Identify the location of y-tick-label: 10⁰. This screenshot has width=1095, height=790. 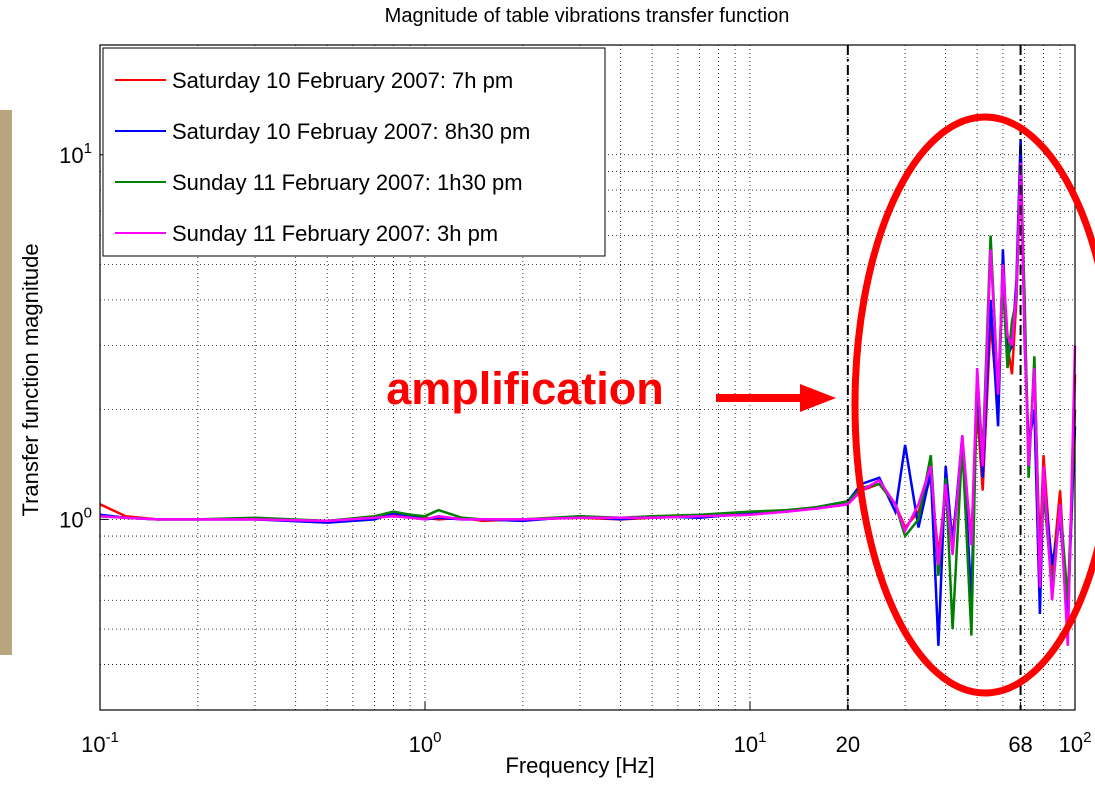
(75, 518).